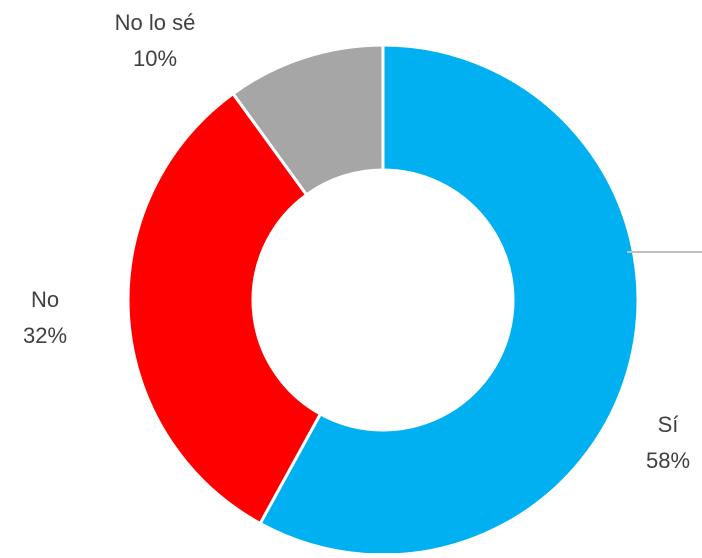  Describe the element at coordinates (155, 22) in the screenshot. I see `slice-label-no-lo-se: No lo sé` at that location.